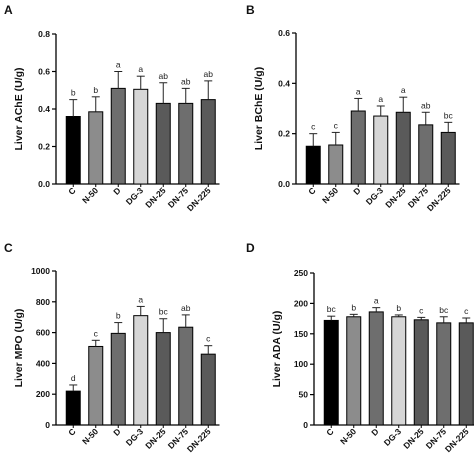  Describe the element at coordinates (43, 363) in the screenshot. I see `y-tick-label: 400` at that location.